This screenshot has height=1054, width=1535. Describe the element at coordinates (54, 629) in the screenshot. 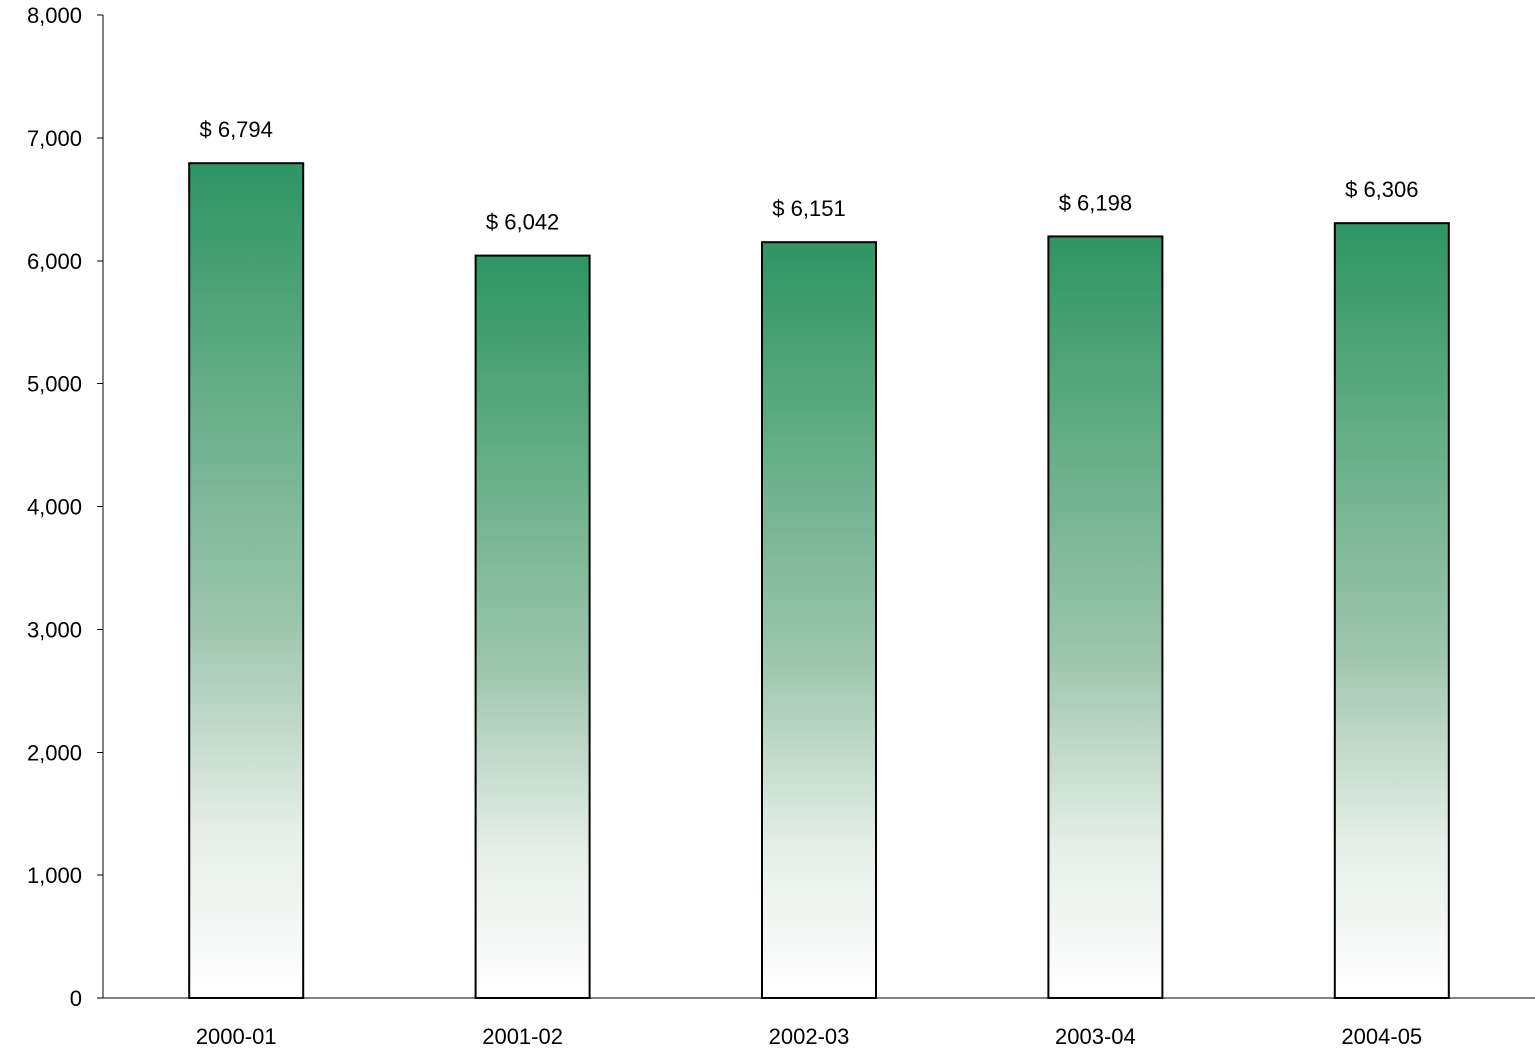

I see `y-tick-label: 3,000` at that location.